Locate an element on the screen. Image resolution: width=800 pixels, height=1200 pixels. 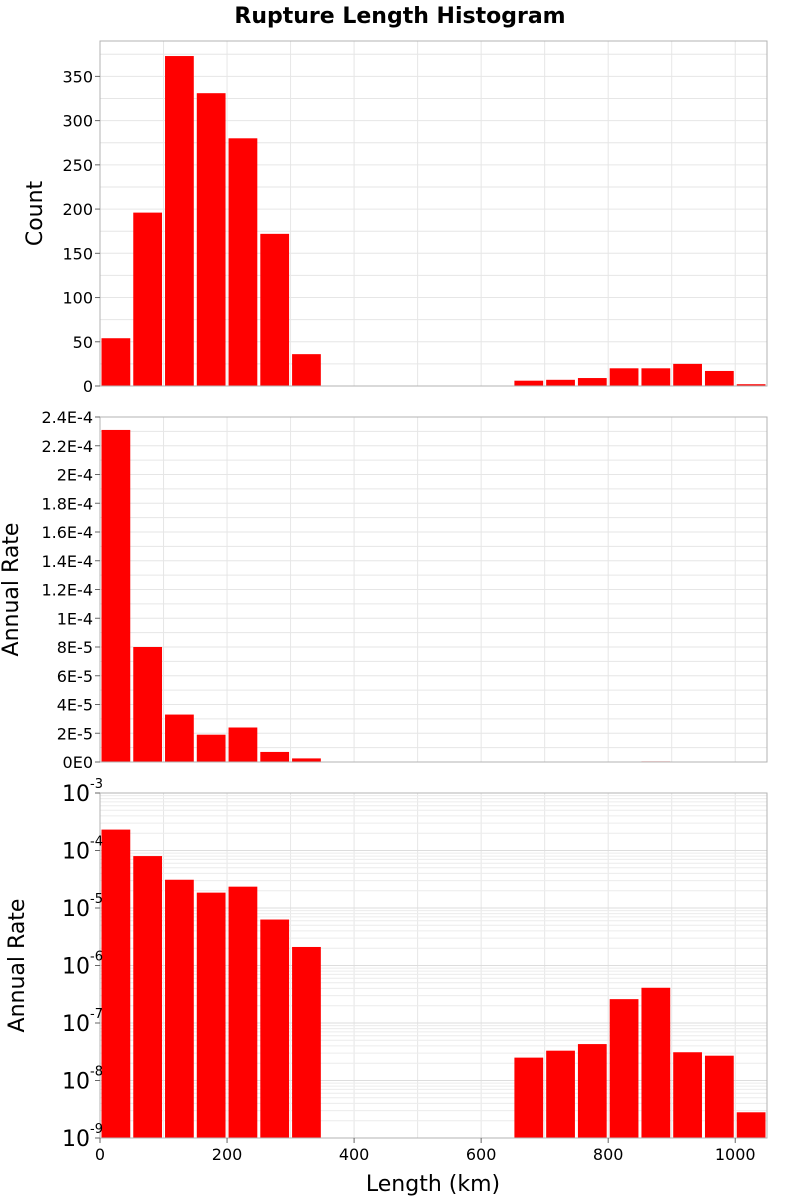
x-tick-label: 0 is located at coordinates (100, 1154).